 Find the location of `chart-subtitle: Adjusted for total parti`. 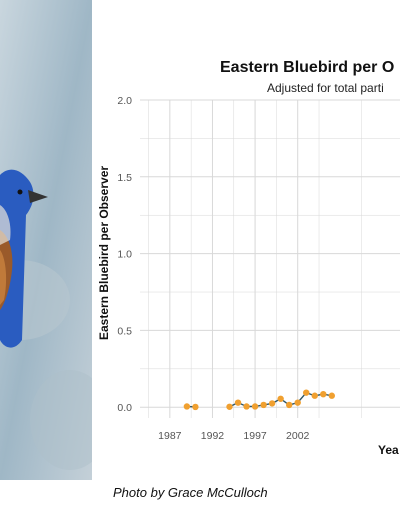

chart-subtitle: Adjusted for total parti is located at coordinates (325, 88).